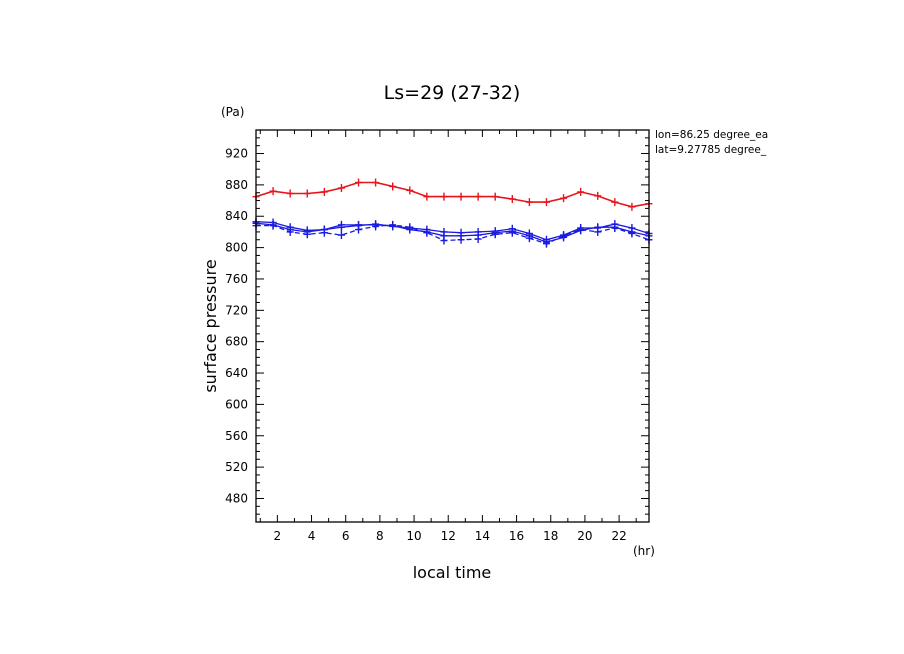 This screenshot has height=654, width=904. Describe the element at coordinates (584, 536) in the screenshot. I see `x-tick-label: 20` at that location.